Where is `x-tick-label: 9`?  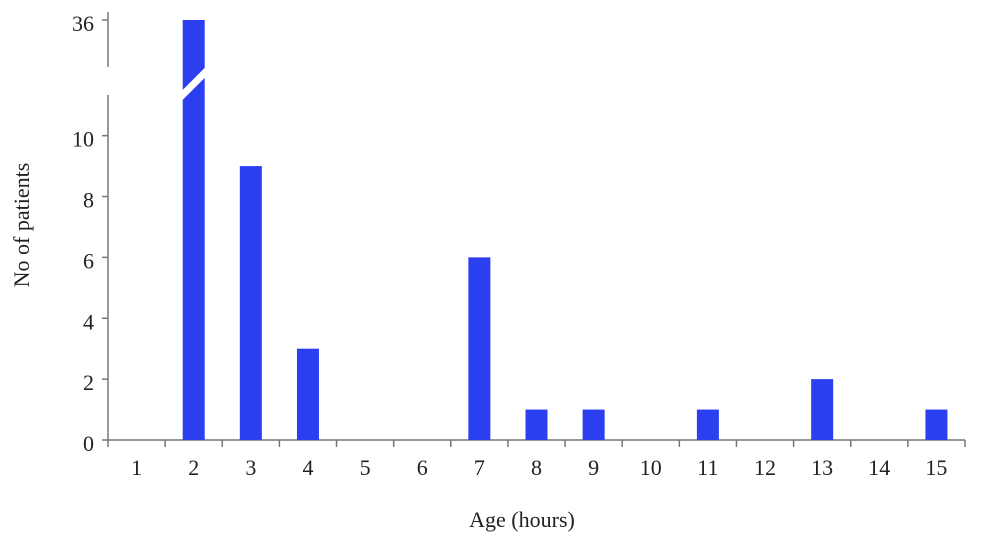
x-tick-label: 9 is located at coordinates (593, 467).